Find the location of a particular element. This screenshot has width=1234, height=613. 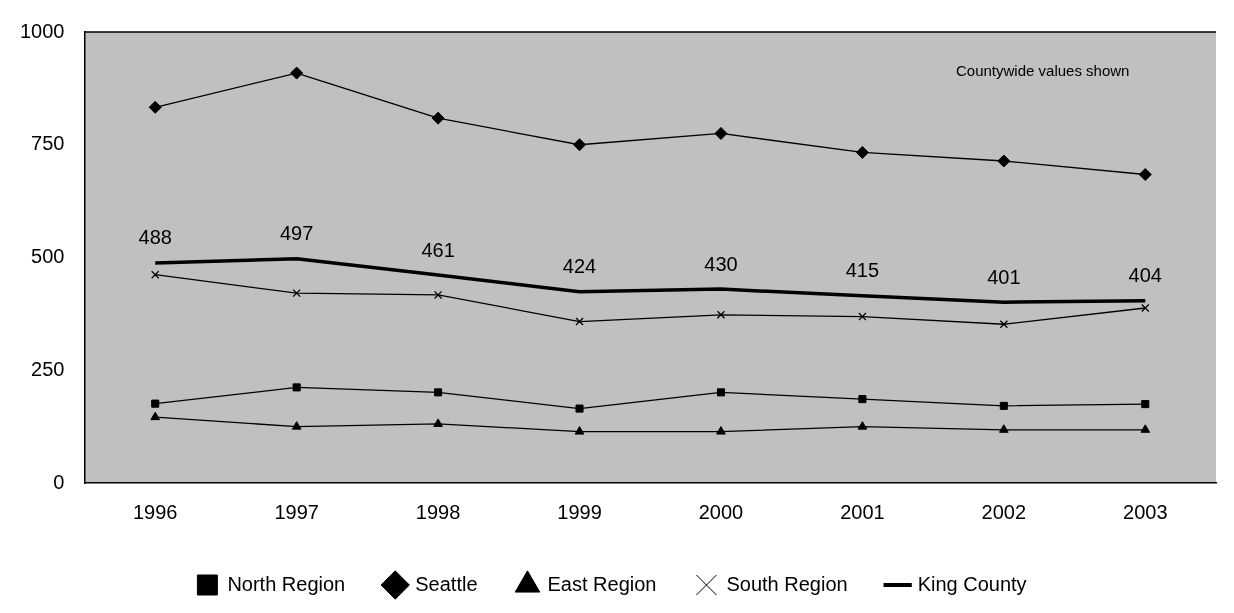

x-tick-label: 2002 is located at coordinates (1004, 511).